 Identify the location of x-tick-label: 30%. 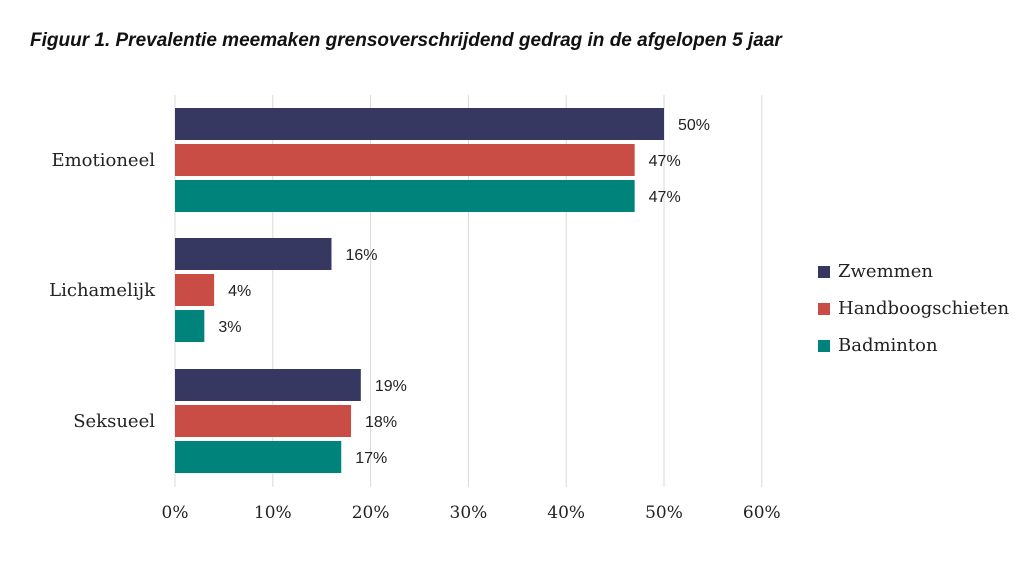
(469, 513).